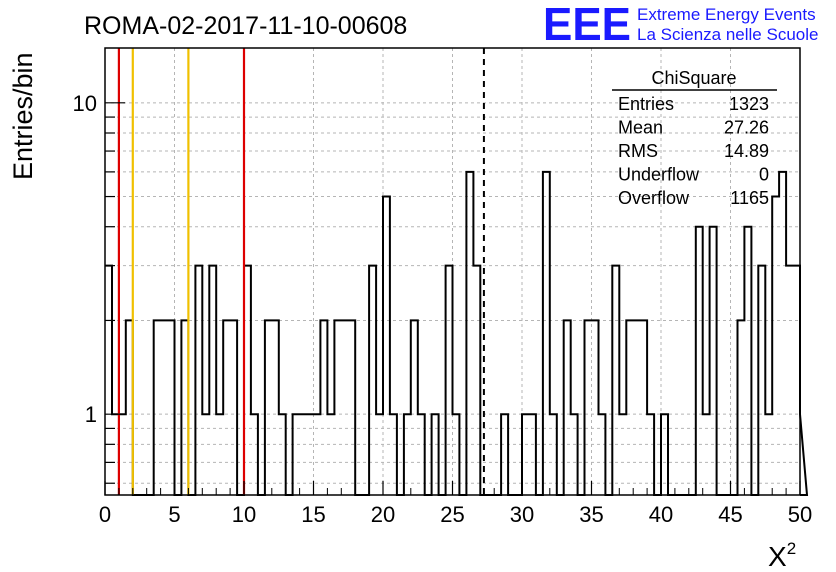  Describe the element at coordinates (746, 128) in the screenshot. I see `stats-value: 27.26` at that location.